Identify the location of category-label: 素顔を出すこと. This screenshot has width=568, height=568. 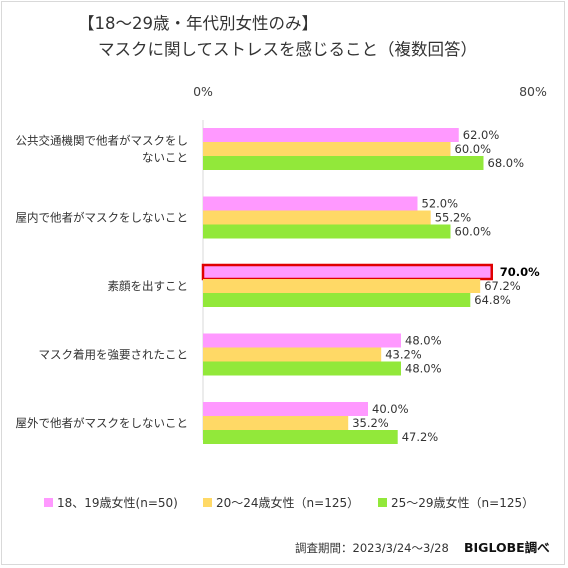
(148, 286).